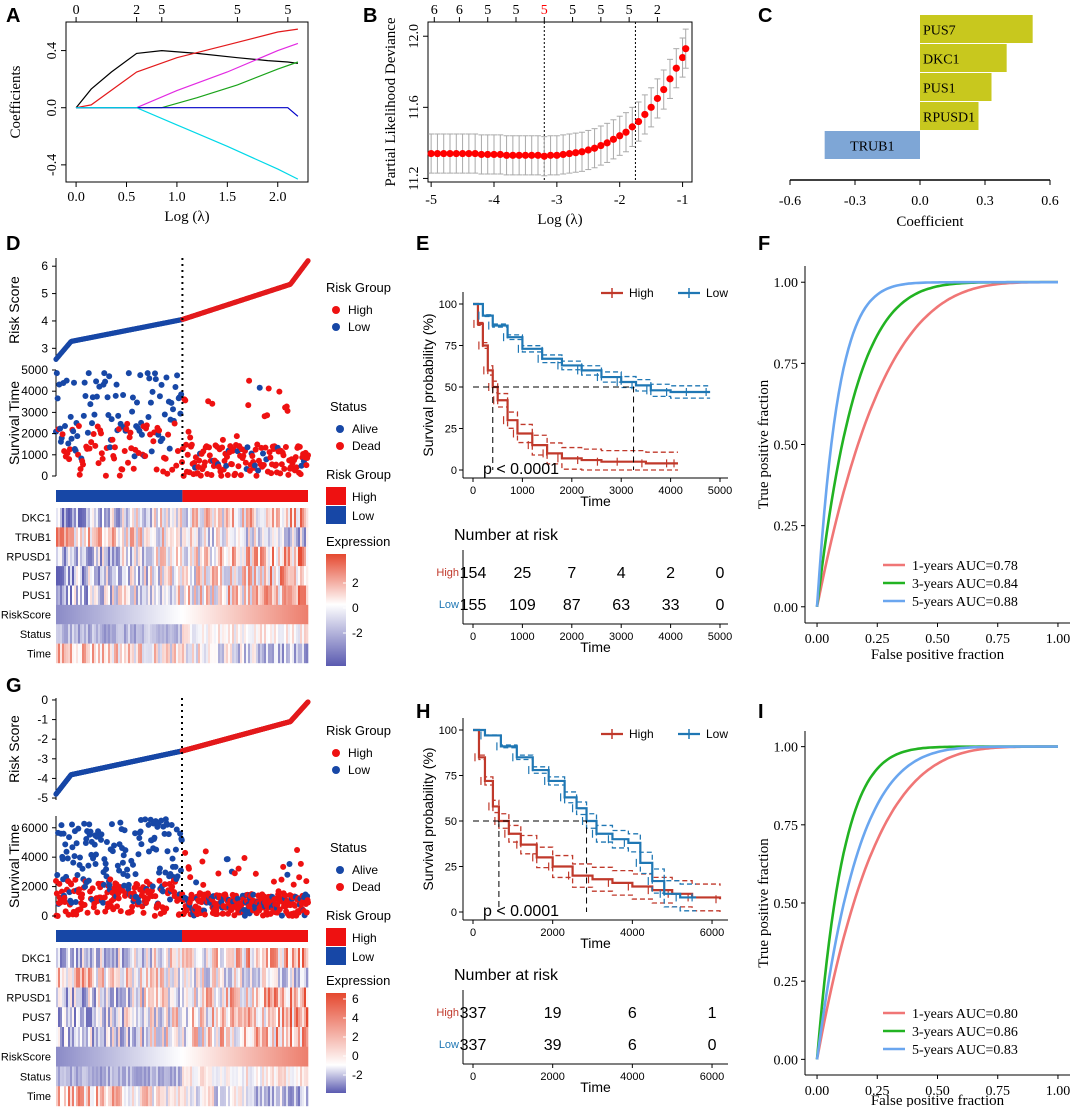 The height and width of the screenshot is (1107, 1072). What do you see at coordinates (939, 89) in the screenshot?
I see `bar-label: PUS1` at bounding box center [939, 89].